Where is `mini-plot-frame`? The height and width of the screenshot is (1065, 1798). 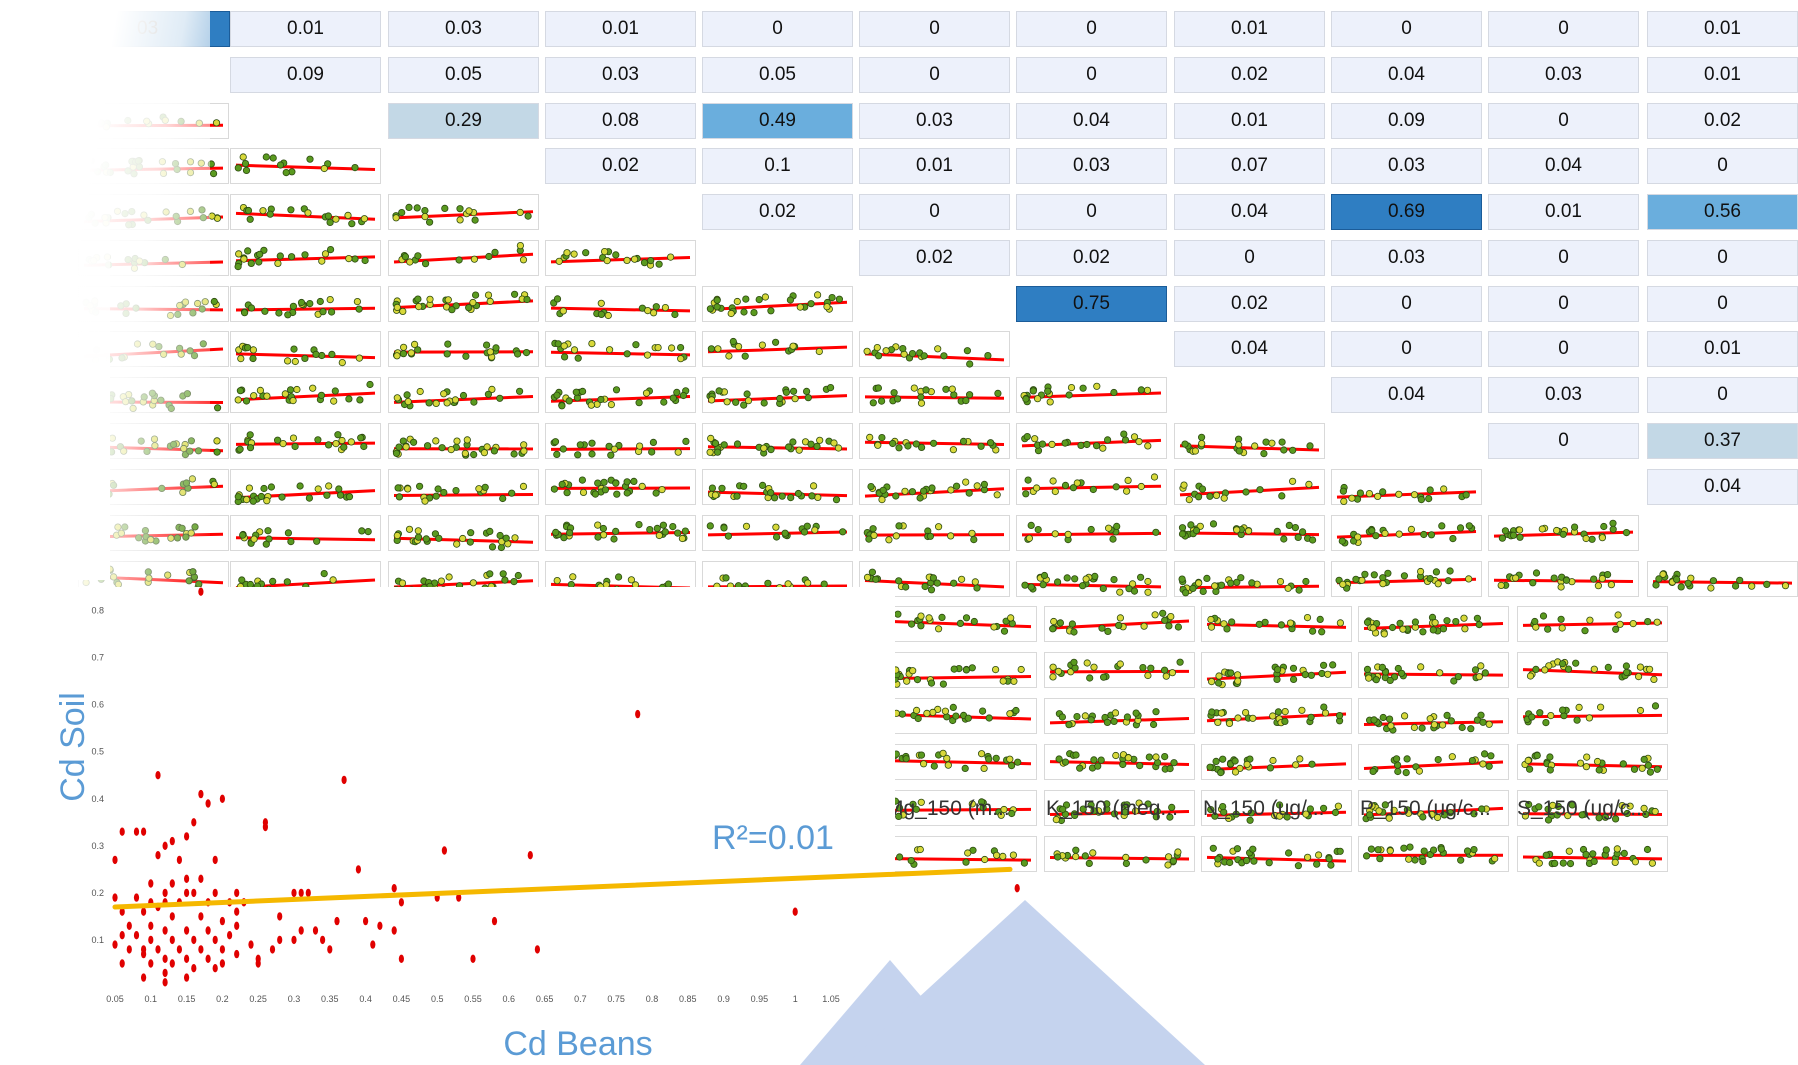 mini-plot-frame is located at coordinates (1276, 762).